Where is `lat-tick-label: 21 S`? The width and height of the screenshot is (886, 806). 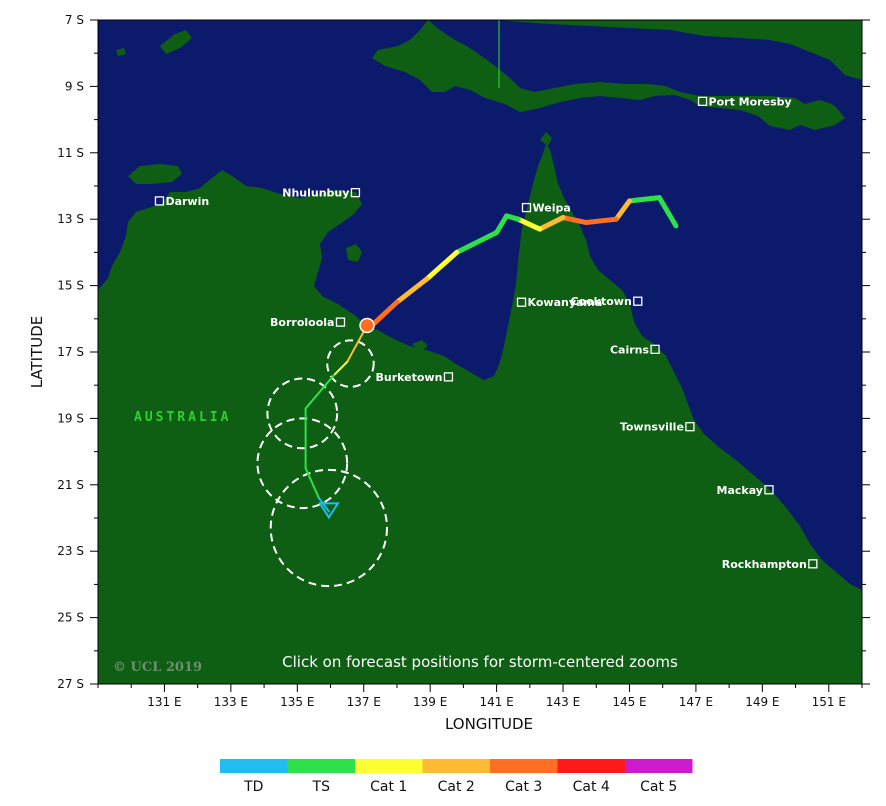
lat-tick-label: 21 S is located at coordinates (70, 485).